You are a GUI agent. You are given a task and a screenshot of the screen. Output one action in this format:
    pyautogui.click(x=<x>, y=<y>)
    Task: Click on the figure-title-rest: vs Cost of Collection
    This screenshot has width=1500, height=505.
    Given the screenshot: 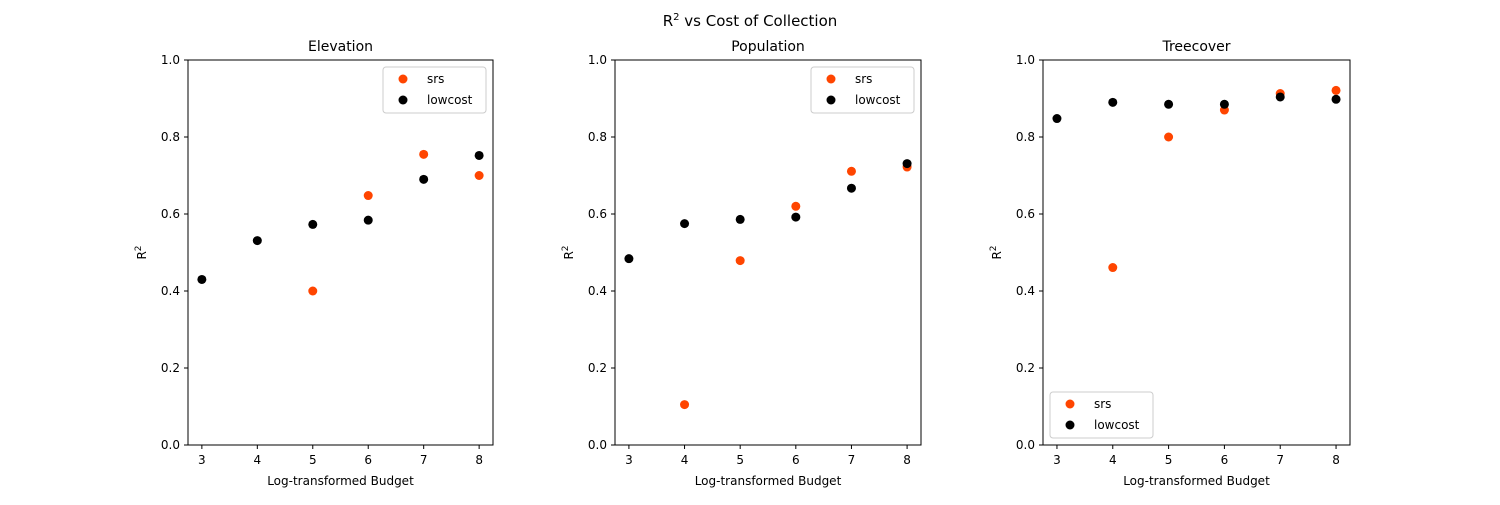 What is the action you would take?
    pyautogui.click(x=759, y=21)
    